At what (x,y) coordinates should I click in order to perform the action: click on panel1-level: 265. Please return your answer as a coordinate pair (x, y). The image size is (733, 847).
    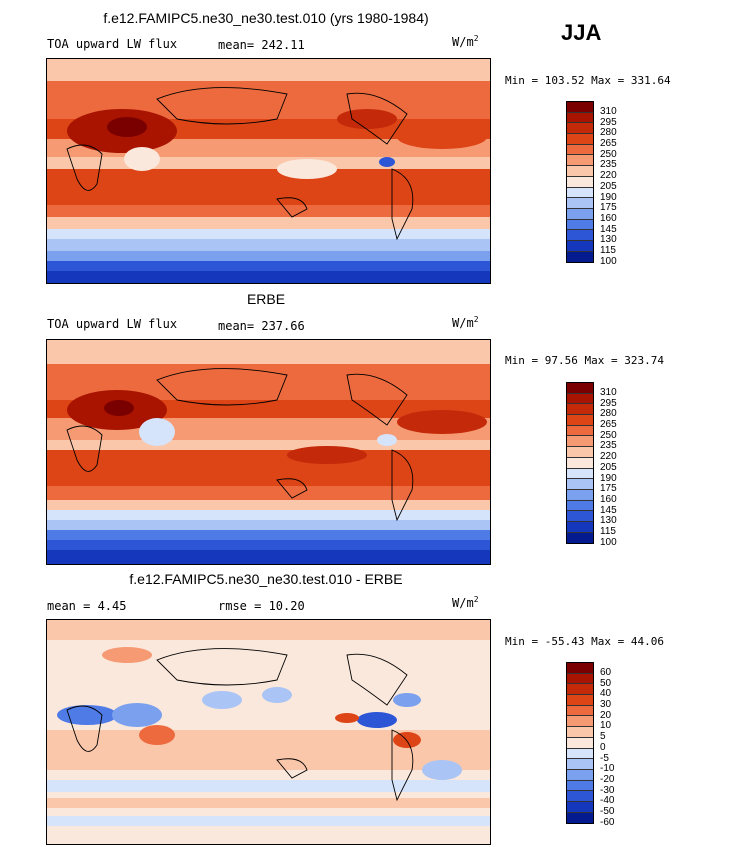
    Looking at the image, I should click on (608, 144).